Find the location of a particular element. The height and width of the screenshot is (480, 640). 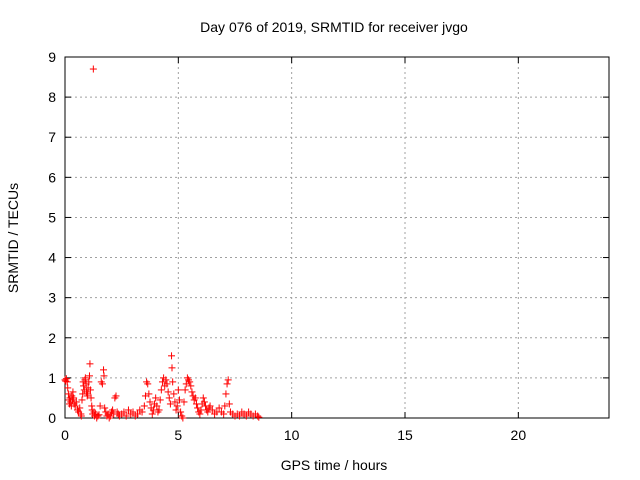

y-tick-label: 6 is located at coordinates (52, 177).